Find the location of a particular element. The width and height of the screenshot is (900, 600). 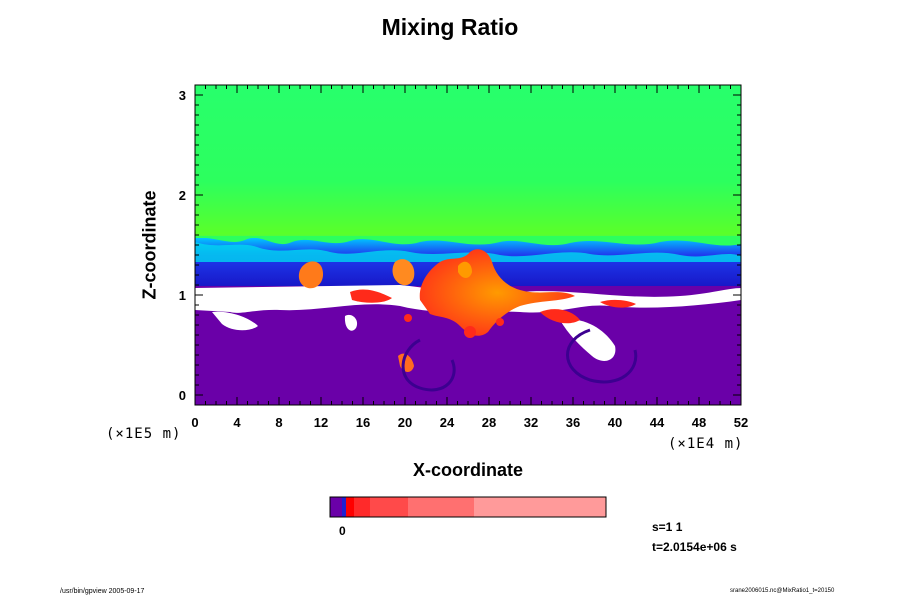

band-wavy-edge is located at coordinates (468, 241).